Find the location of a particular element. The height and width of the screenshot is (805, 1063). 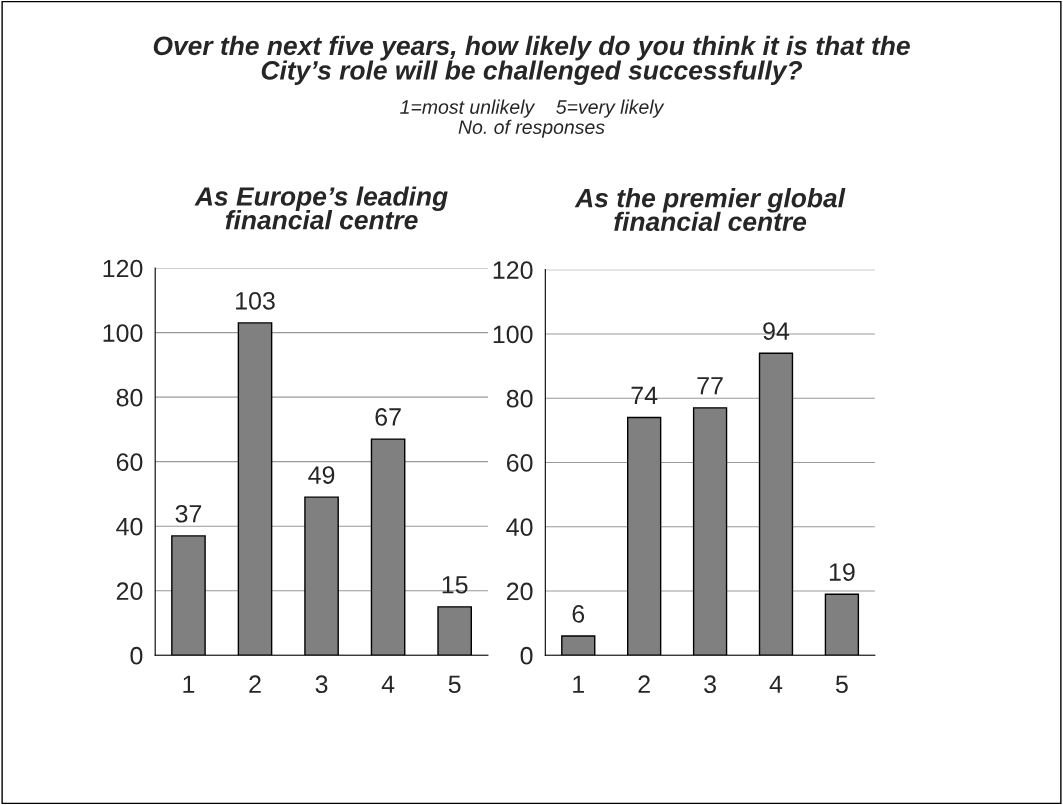

data-label: 37 is located at coordinates (188, 513).